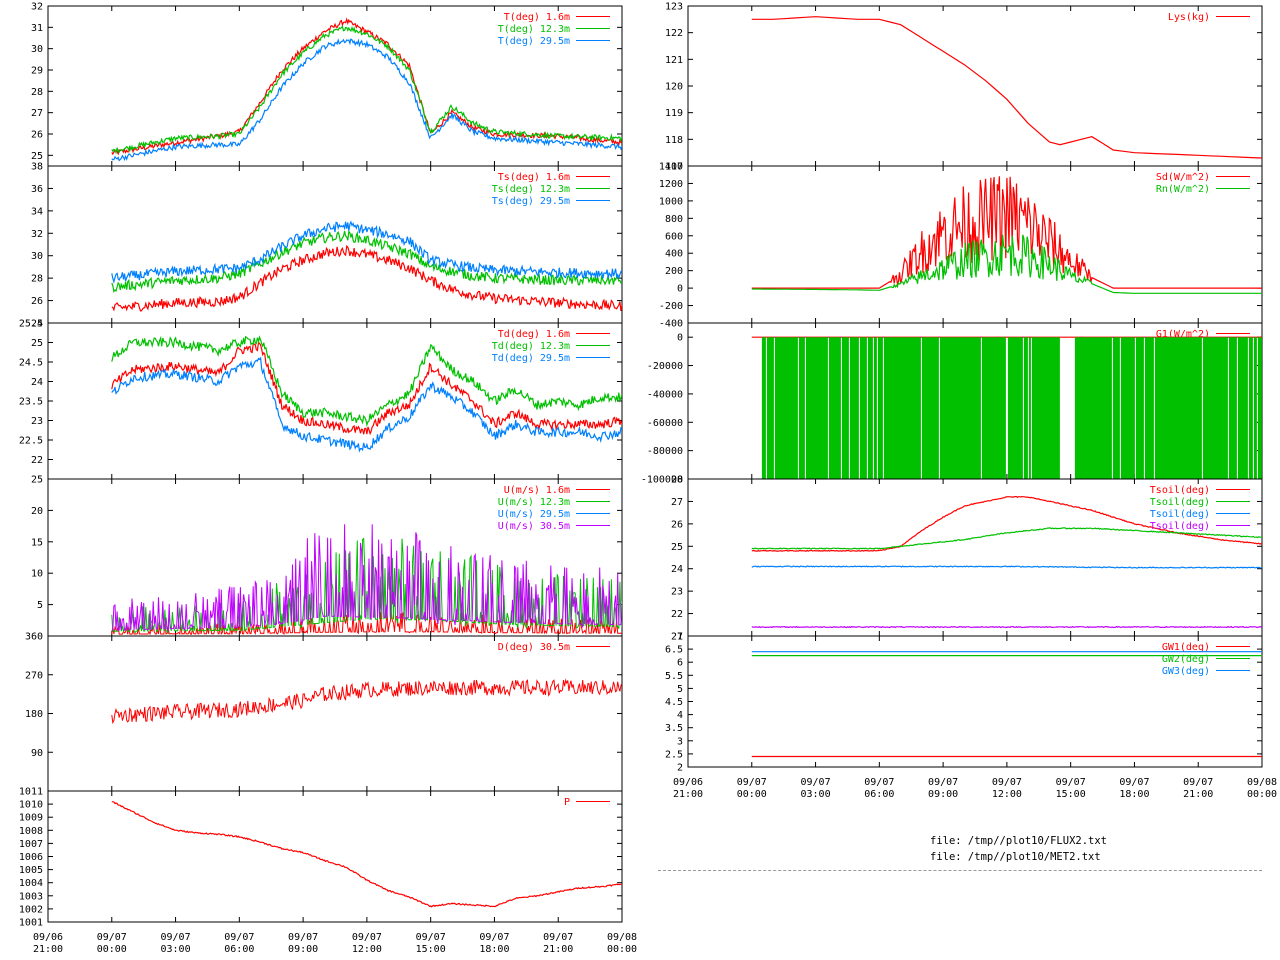 The width and height of the screenshot is (1280, 960). What do you see at coordinates (662, 480) in the screenshot?
I see `soil-heat-ytick-label: -100000` at bounding box center [662, 480].